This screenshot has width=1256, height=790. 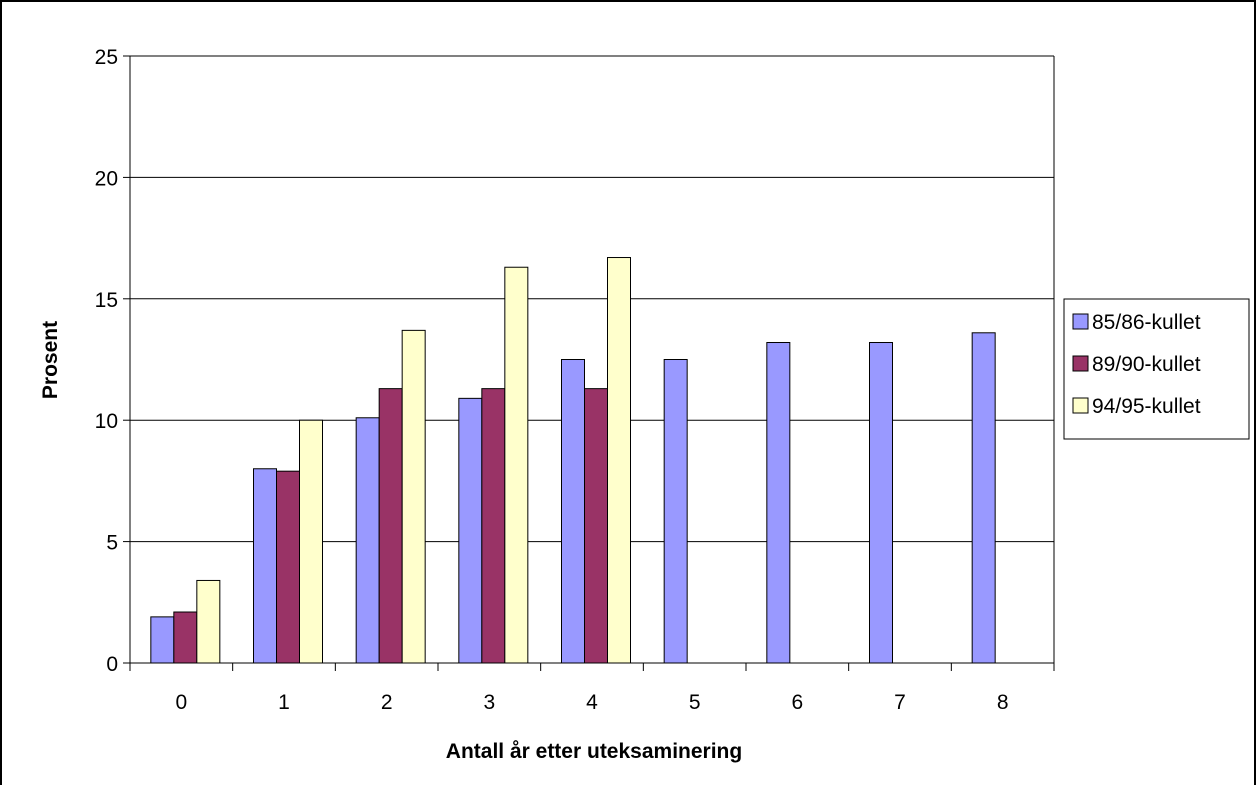 What do you see at coordinates (594, 751) in the screenshot?
I see `x-axis-title: Antall år etter uteksaminering` at bounding box center [594, 751].